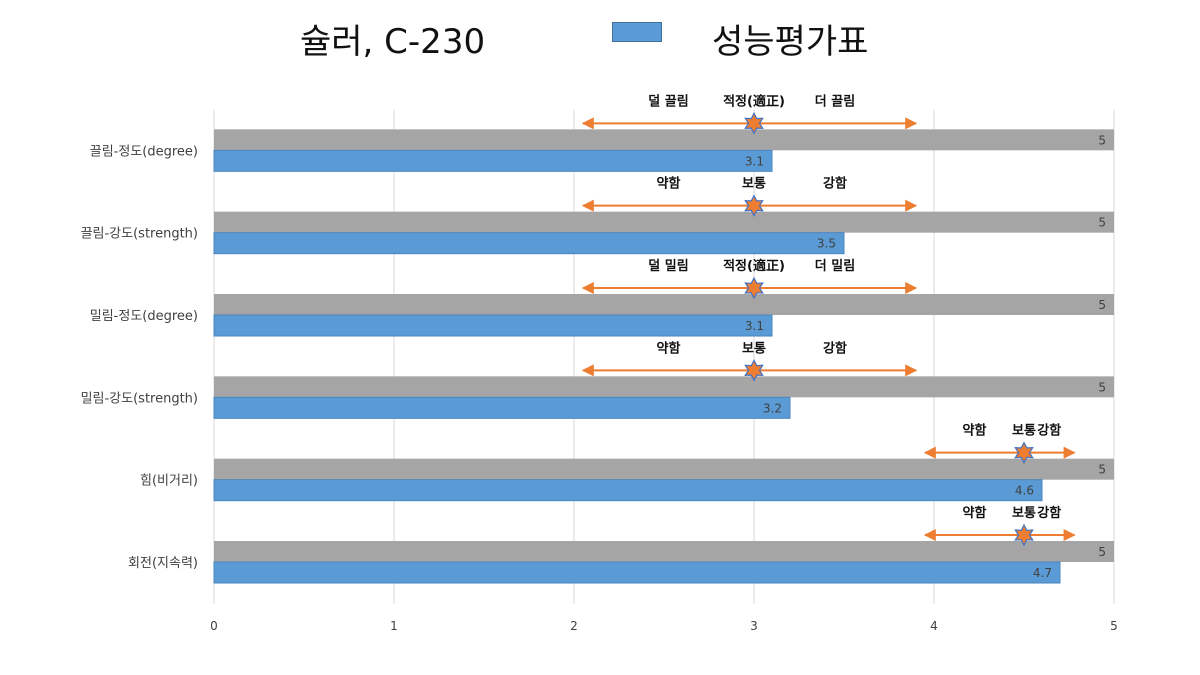 The image size is (1200, 675). What do you see at coordinates (394, 626) in the screenshot?
I see `x-tick-label: 1` at bounding box center [394, 626].